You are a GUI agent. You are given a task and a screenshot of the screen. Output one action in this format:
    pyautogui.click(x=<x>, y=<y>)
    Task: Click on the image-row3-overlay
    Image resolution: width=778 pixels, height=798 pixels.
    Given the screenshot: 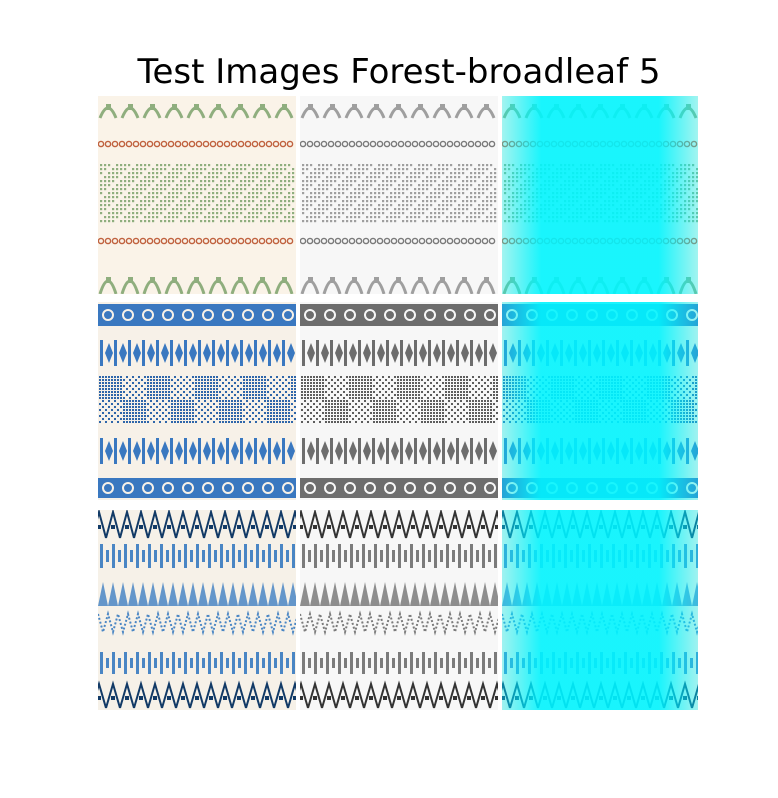 What is the action you would take?
    pyautogui.click(x=600, y=610)
    